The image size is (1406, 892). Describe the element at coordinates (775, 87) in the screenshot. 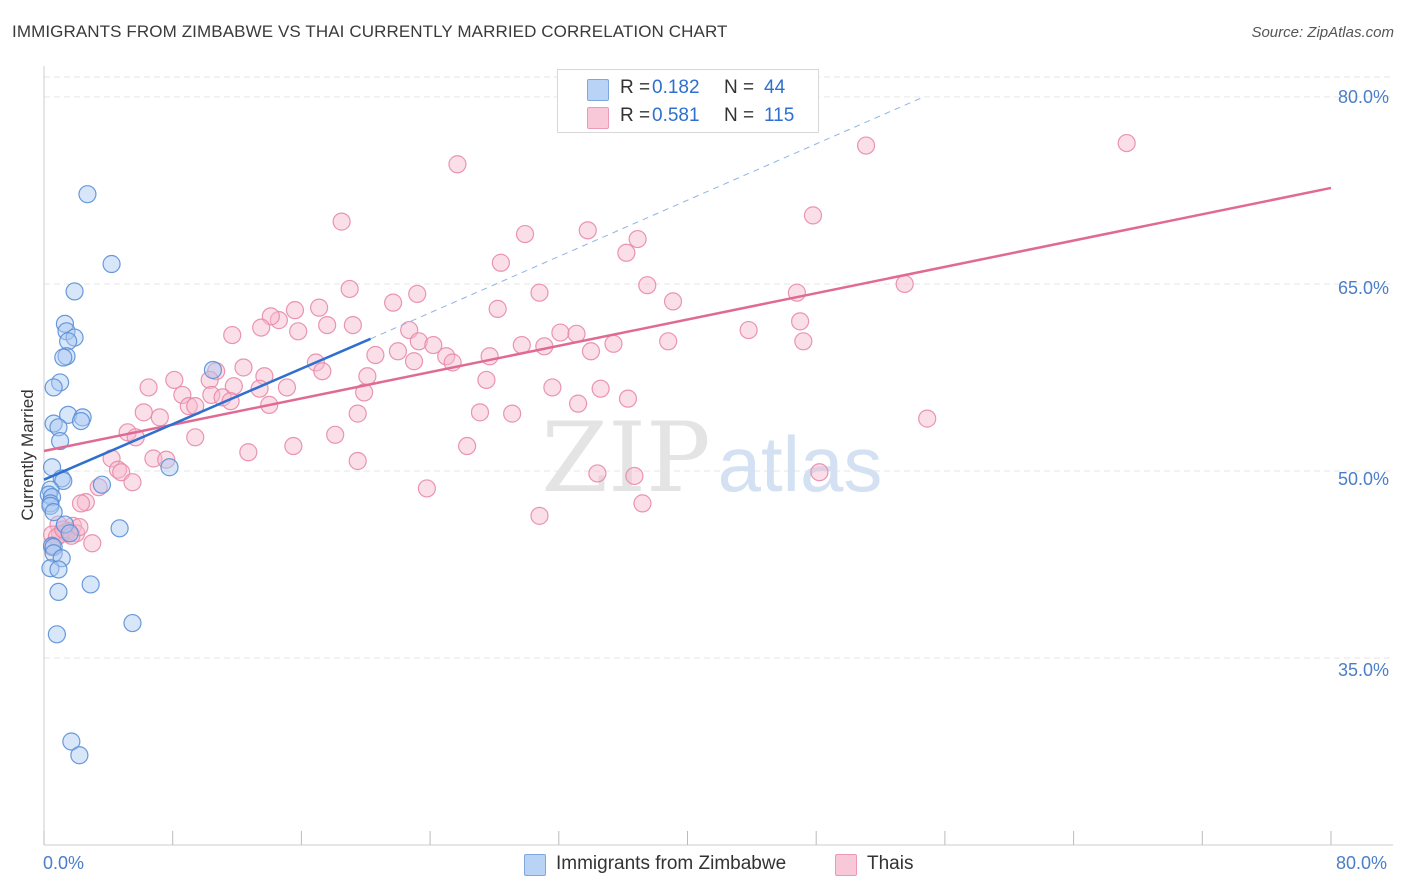

I see `n-value: 44` at that location.